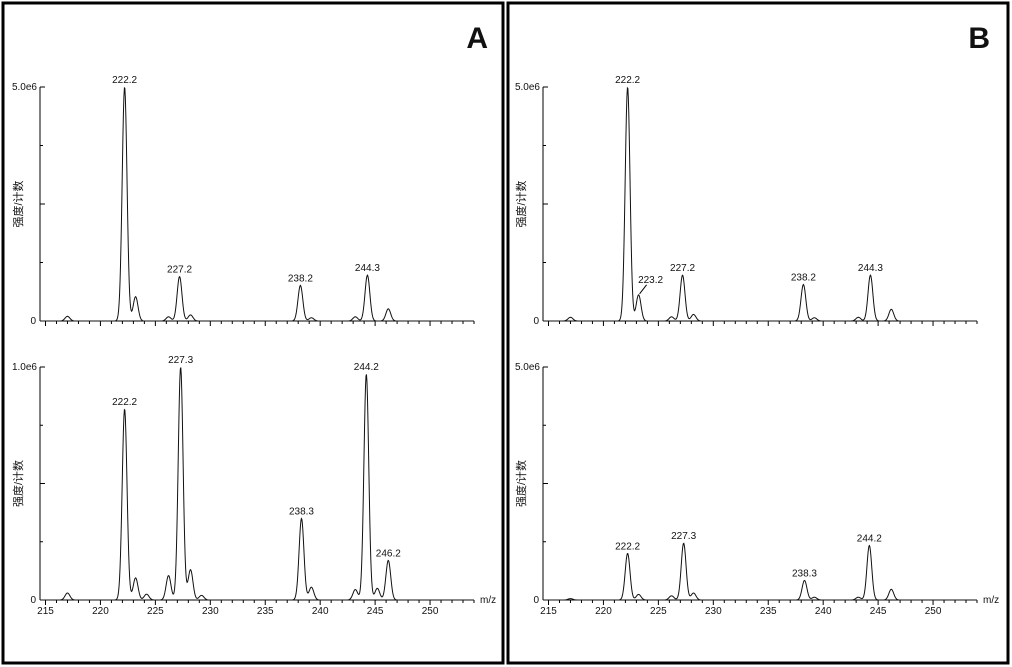 Image resolution: width=1012 pixels, height=667 pixels. What do you see at coordinates (388, 553) in the screenshot?
I see `peak-label: 246.2` at bounding box center [388, 553].